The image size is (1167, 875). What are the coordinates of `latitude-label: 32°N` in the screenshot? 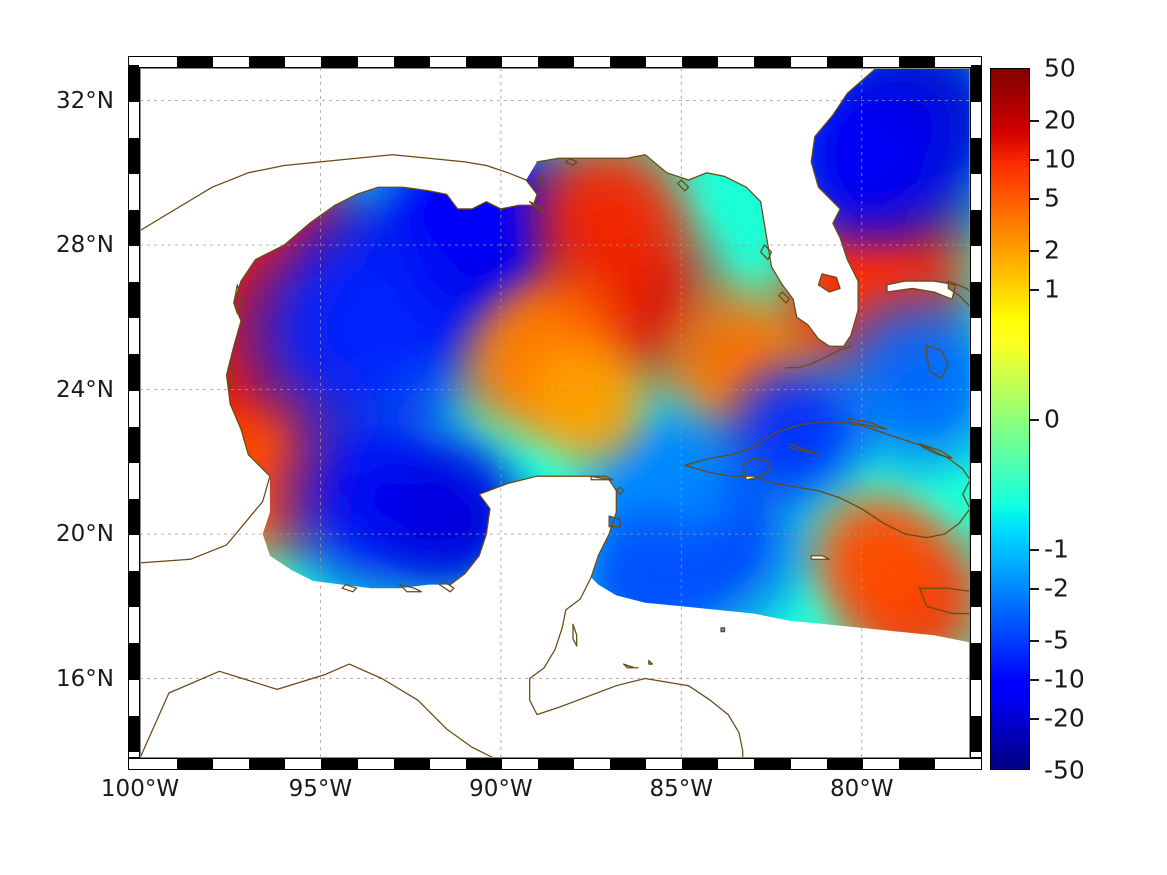 It's located at (85, 100).